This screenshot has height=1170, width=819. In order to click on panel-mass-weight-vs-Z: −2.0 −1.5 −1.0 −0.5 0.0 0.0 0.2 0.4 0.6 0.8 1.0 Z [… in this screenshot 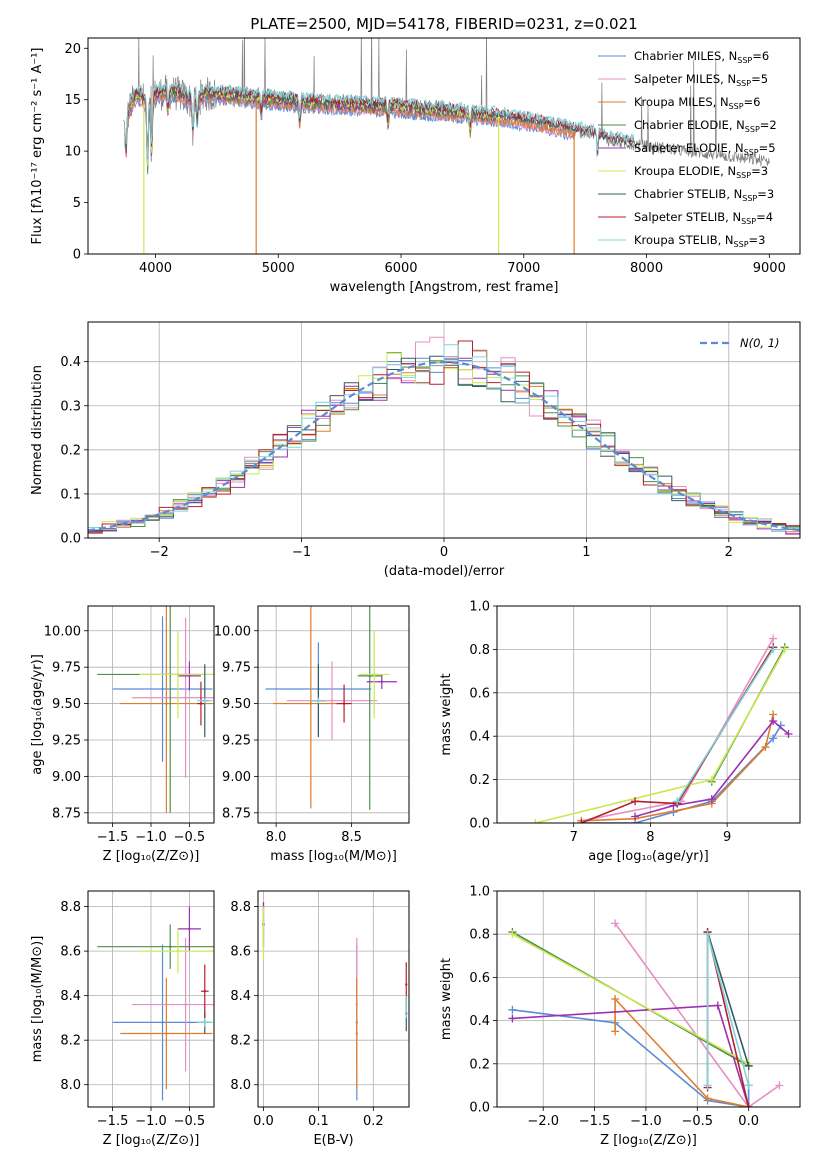, I will do `click(620, 1016)`.